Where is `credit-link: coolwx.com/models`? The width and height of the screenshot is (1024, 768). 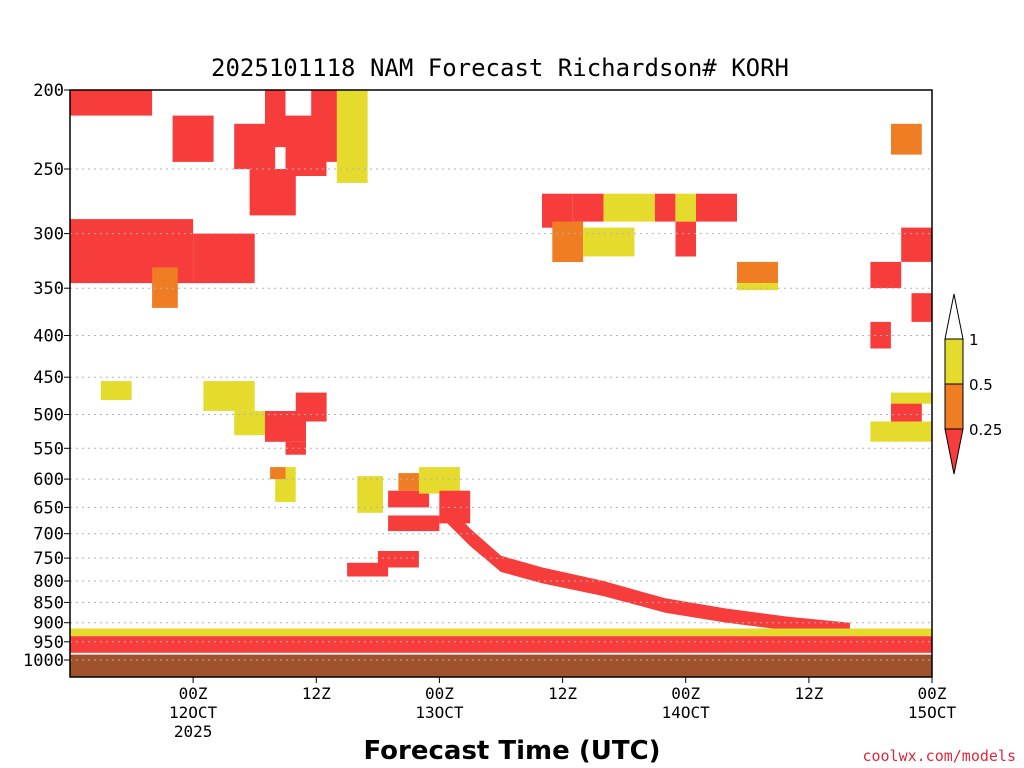
credit-link: coolwx.com/models is located at coordinates (939, 756).